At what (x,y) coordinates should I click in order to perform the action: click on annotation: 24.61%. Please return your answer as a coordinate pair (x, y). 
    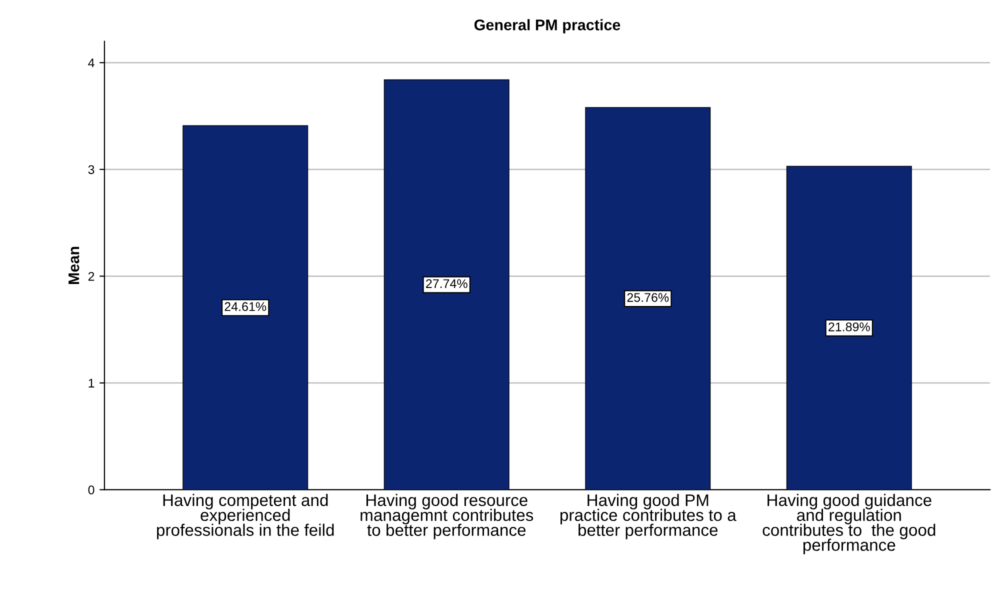
    Looking at the image, I should click on (245, 307).